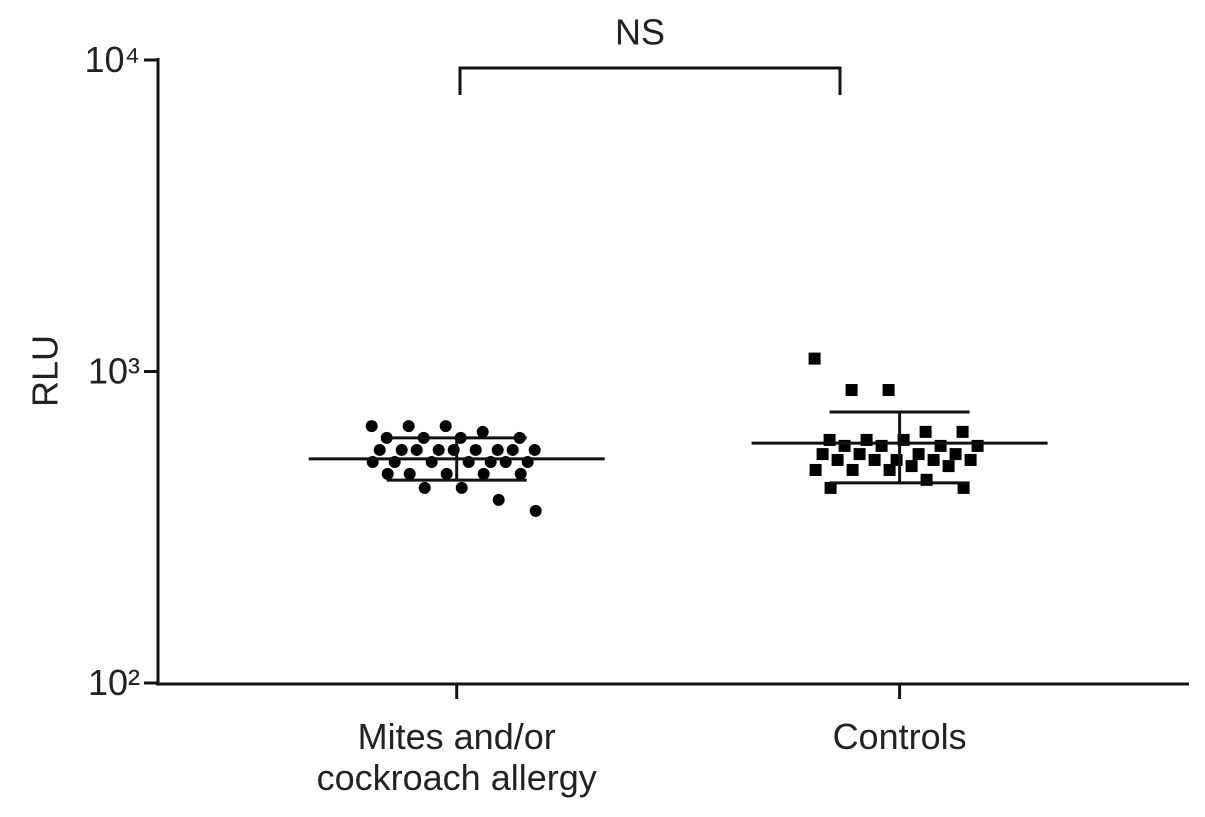 The height and width of the screenshot is (817, 1205). What do you see at coordinates (114, 682) in the screenshot?
I see `y-tick-label: 10²` at bounding box center [114, 682].